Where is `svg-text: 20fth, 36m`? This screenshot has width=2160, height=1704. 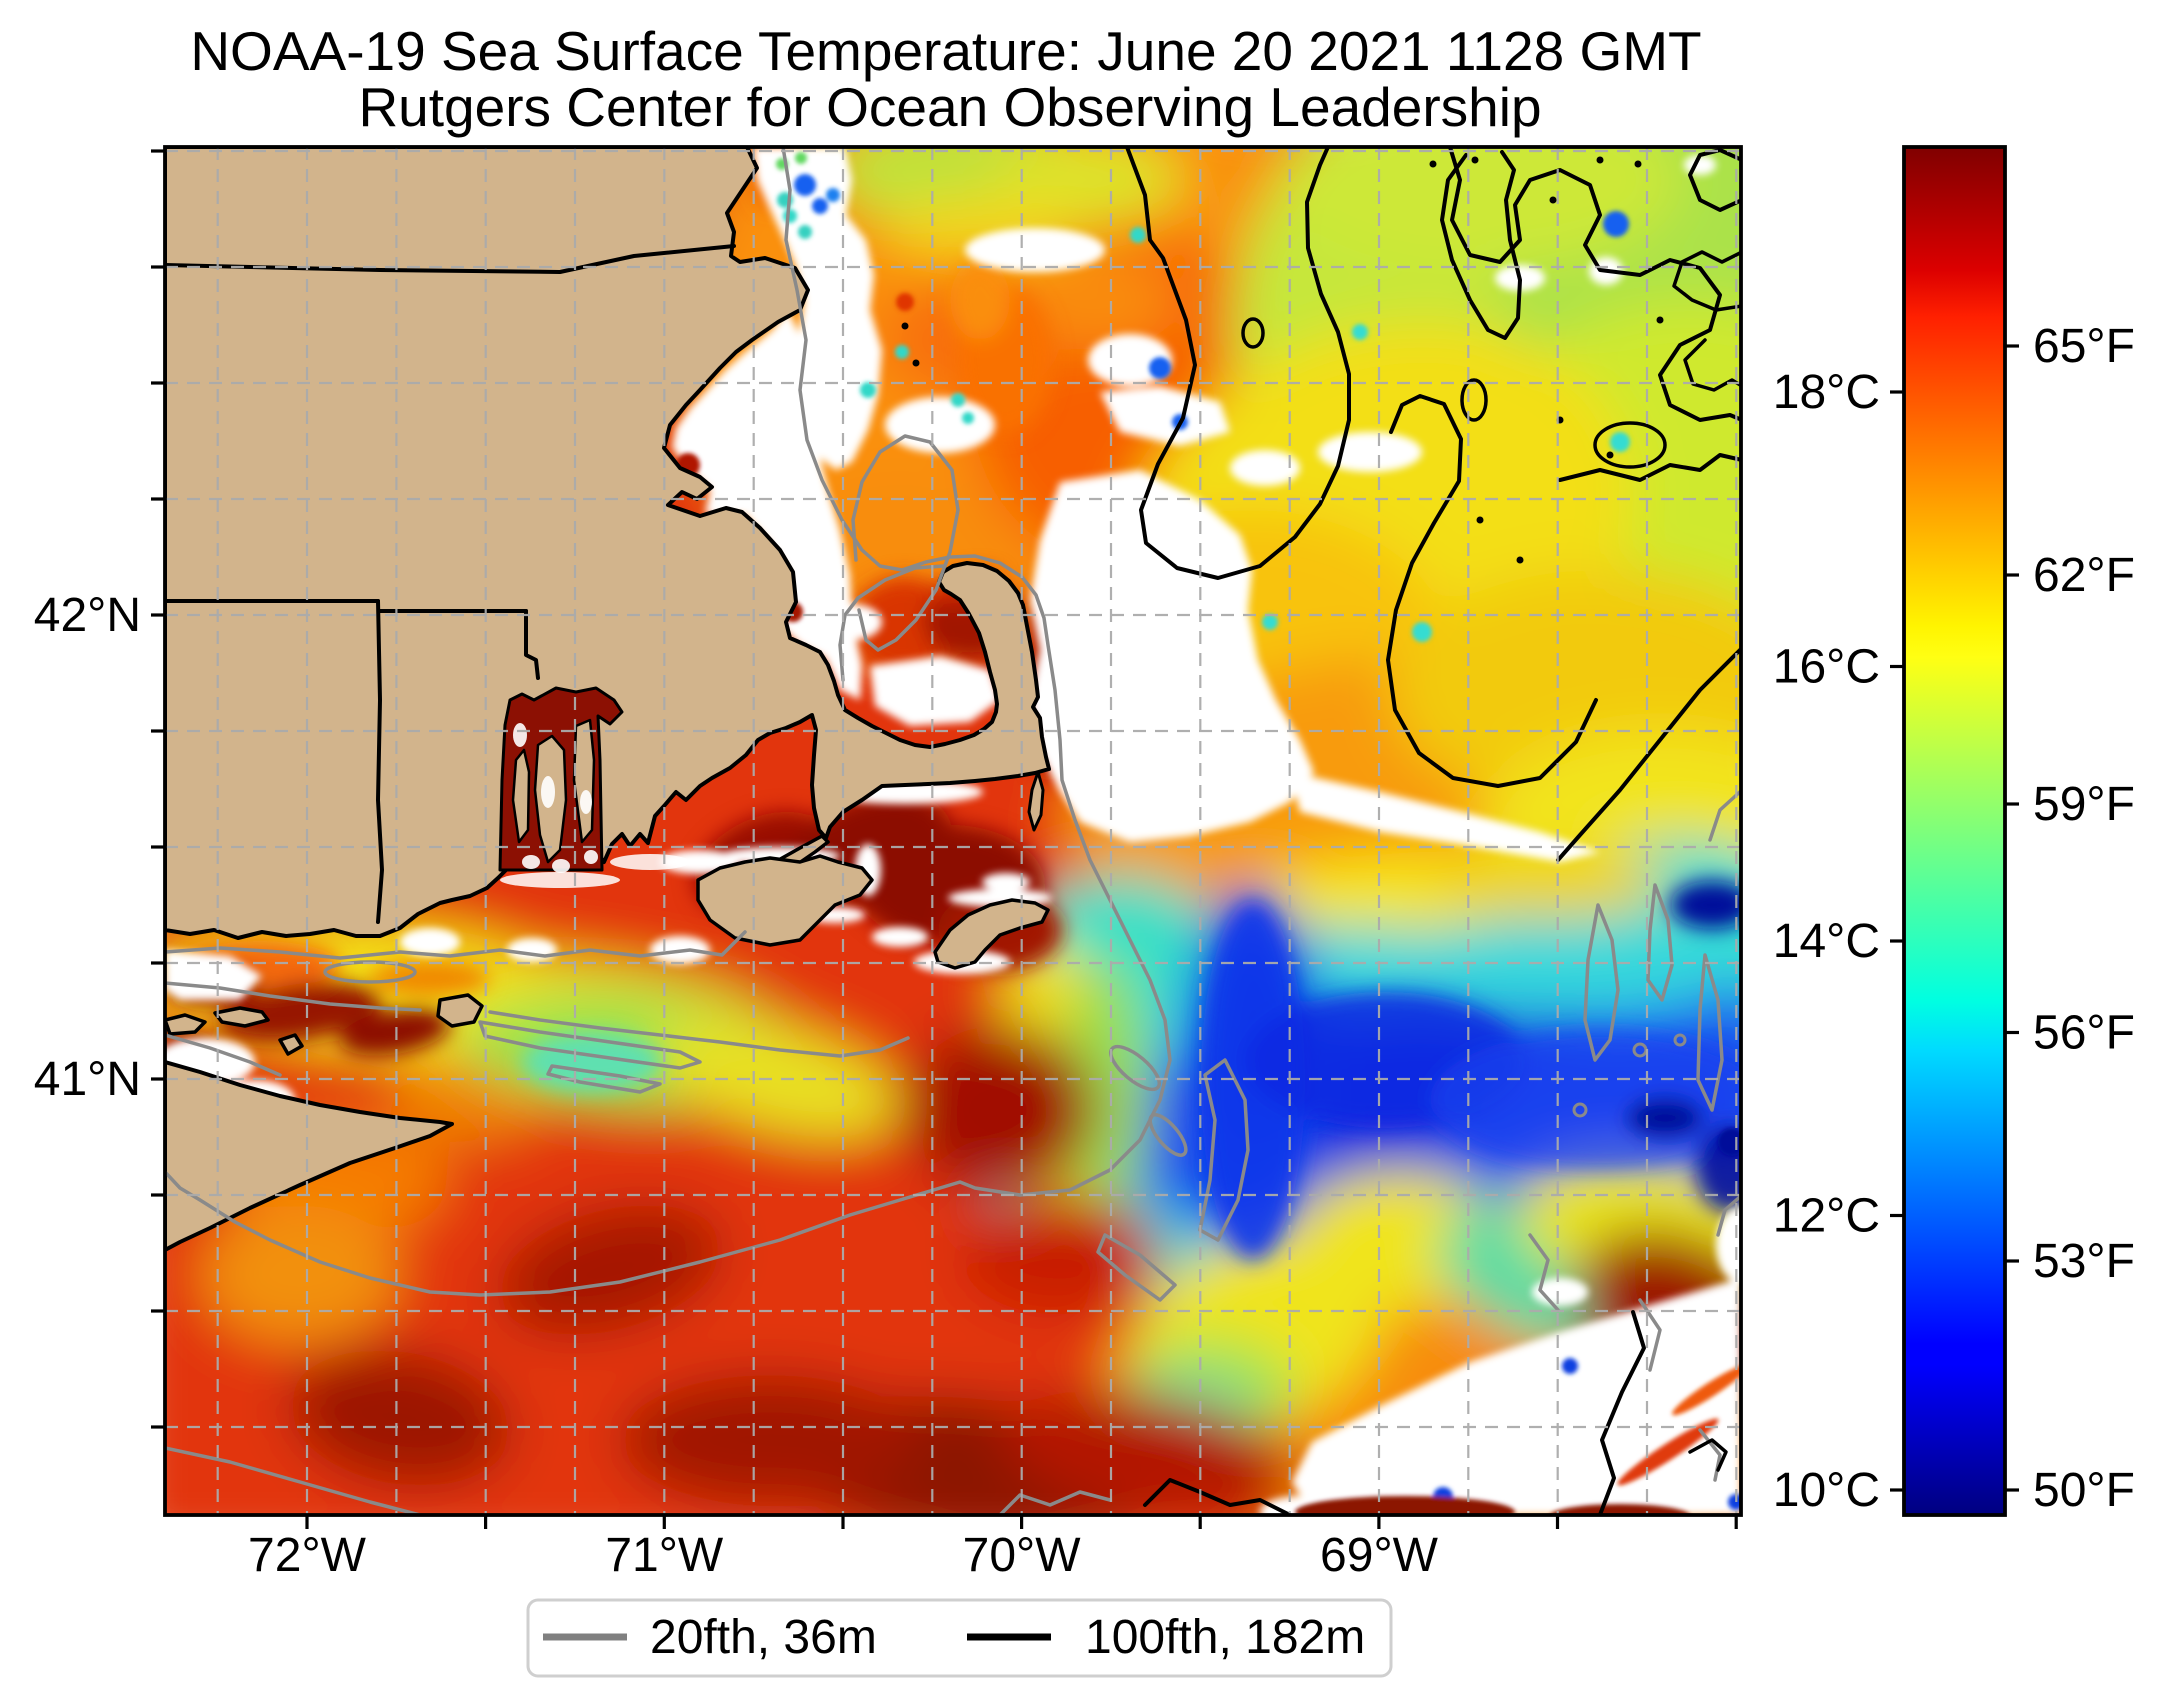
svg-text: 20fth, 36m is located at coordinates (763, 1637).